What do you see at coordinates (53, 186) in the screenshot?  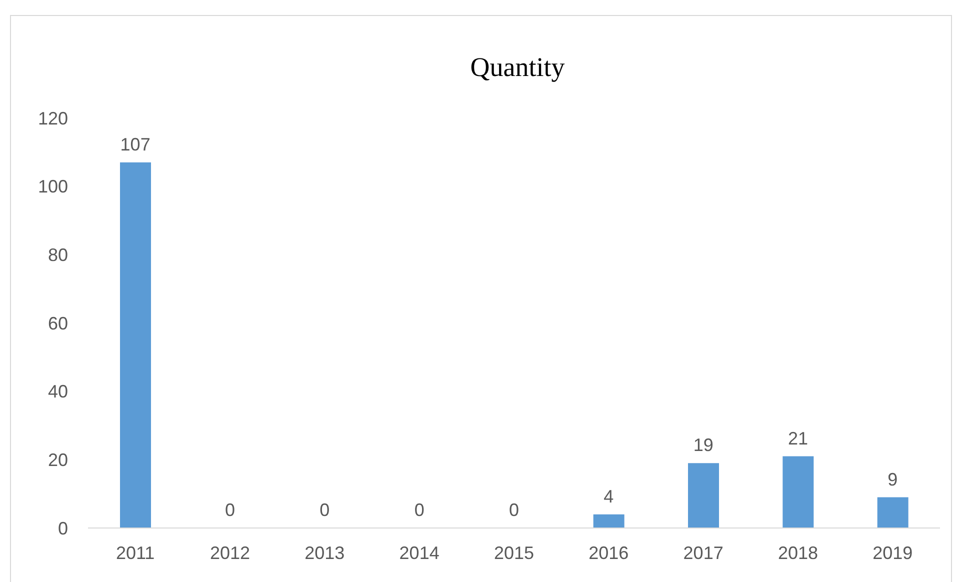 I see `y-tick-label: 100` at bounding box center [53, 186].